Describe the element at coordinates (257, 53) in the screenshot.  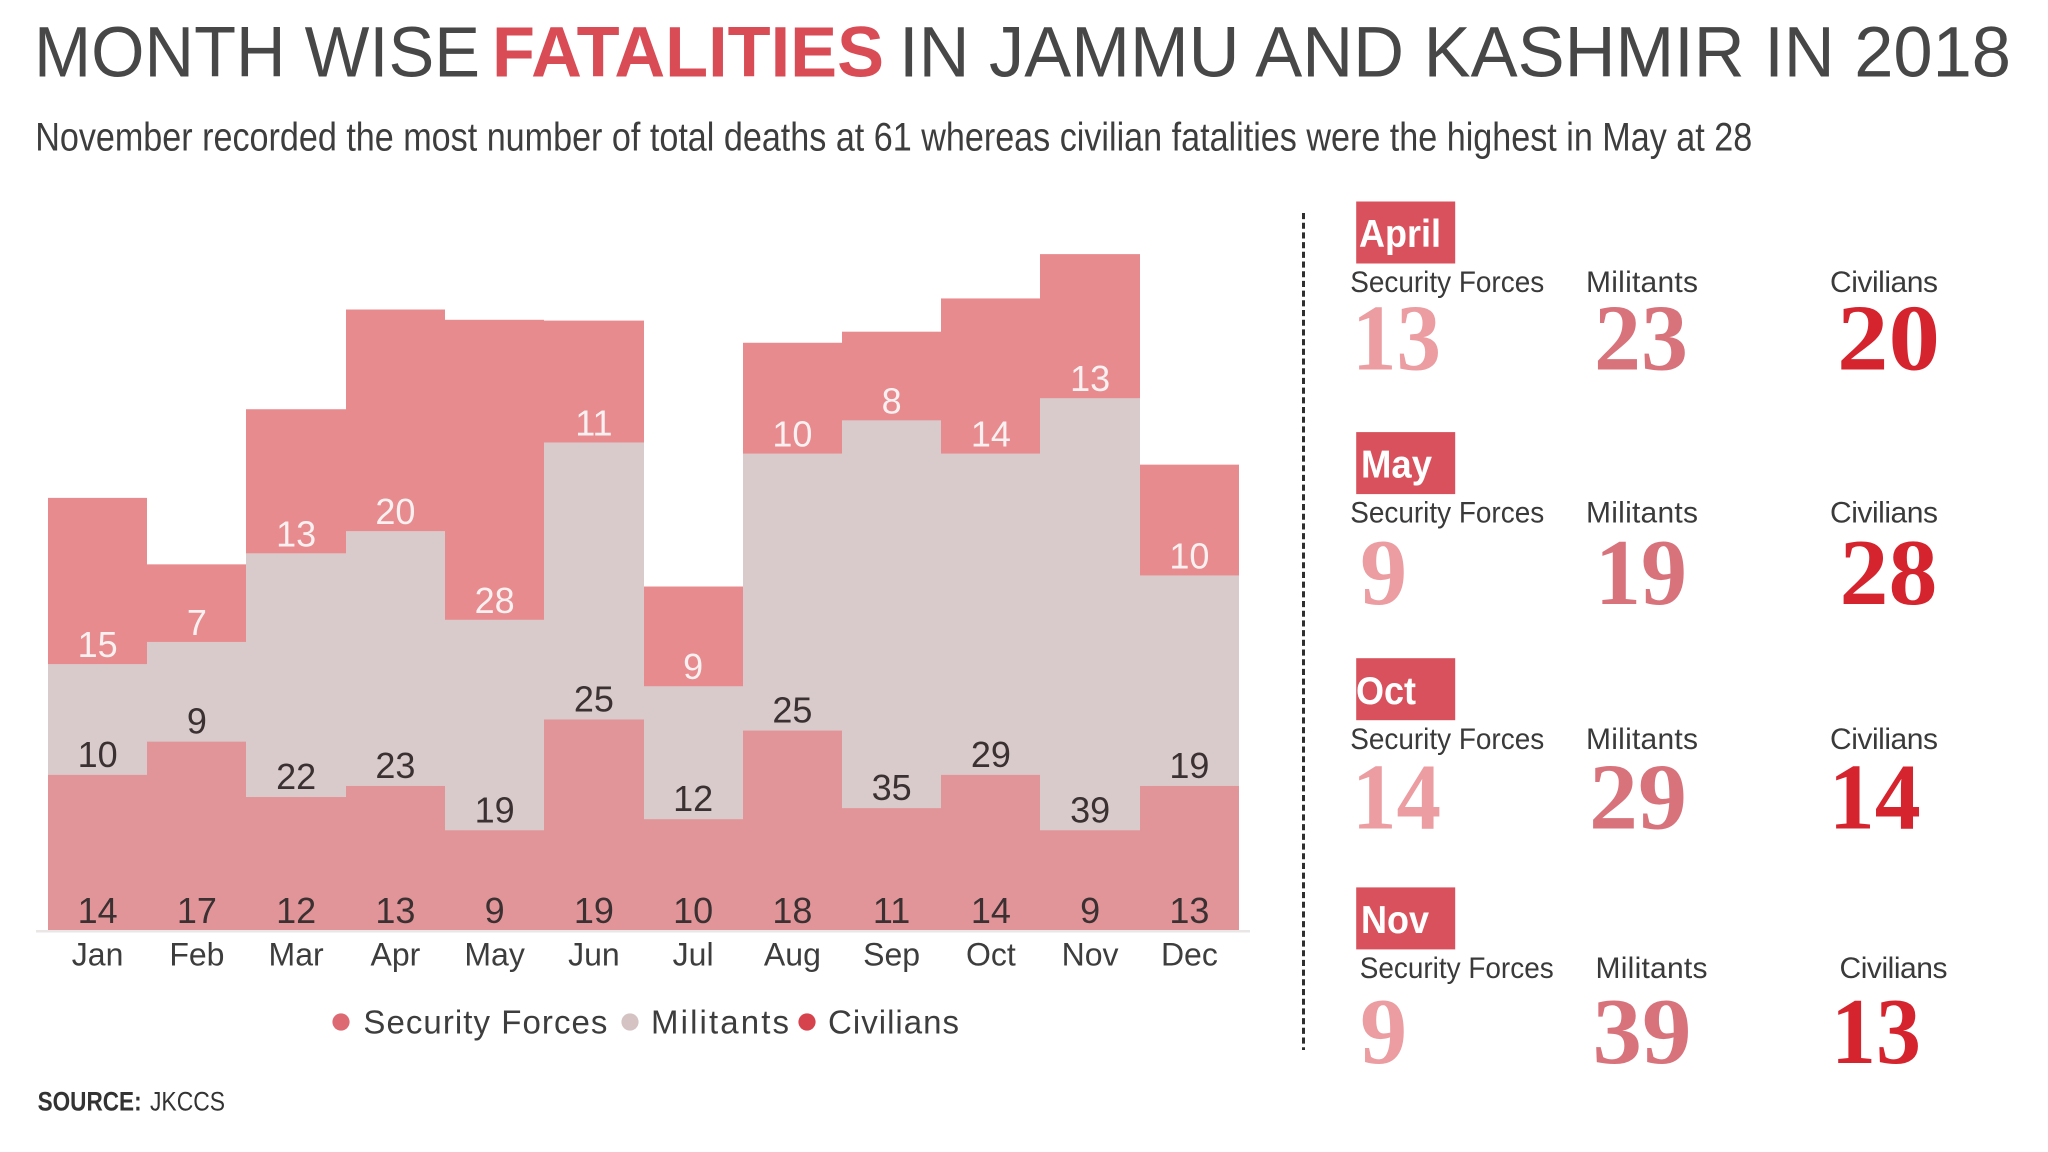
I see `svg-text: MONTH WISE` at that location.